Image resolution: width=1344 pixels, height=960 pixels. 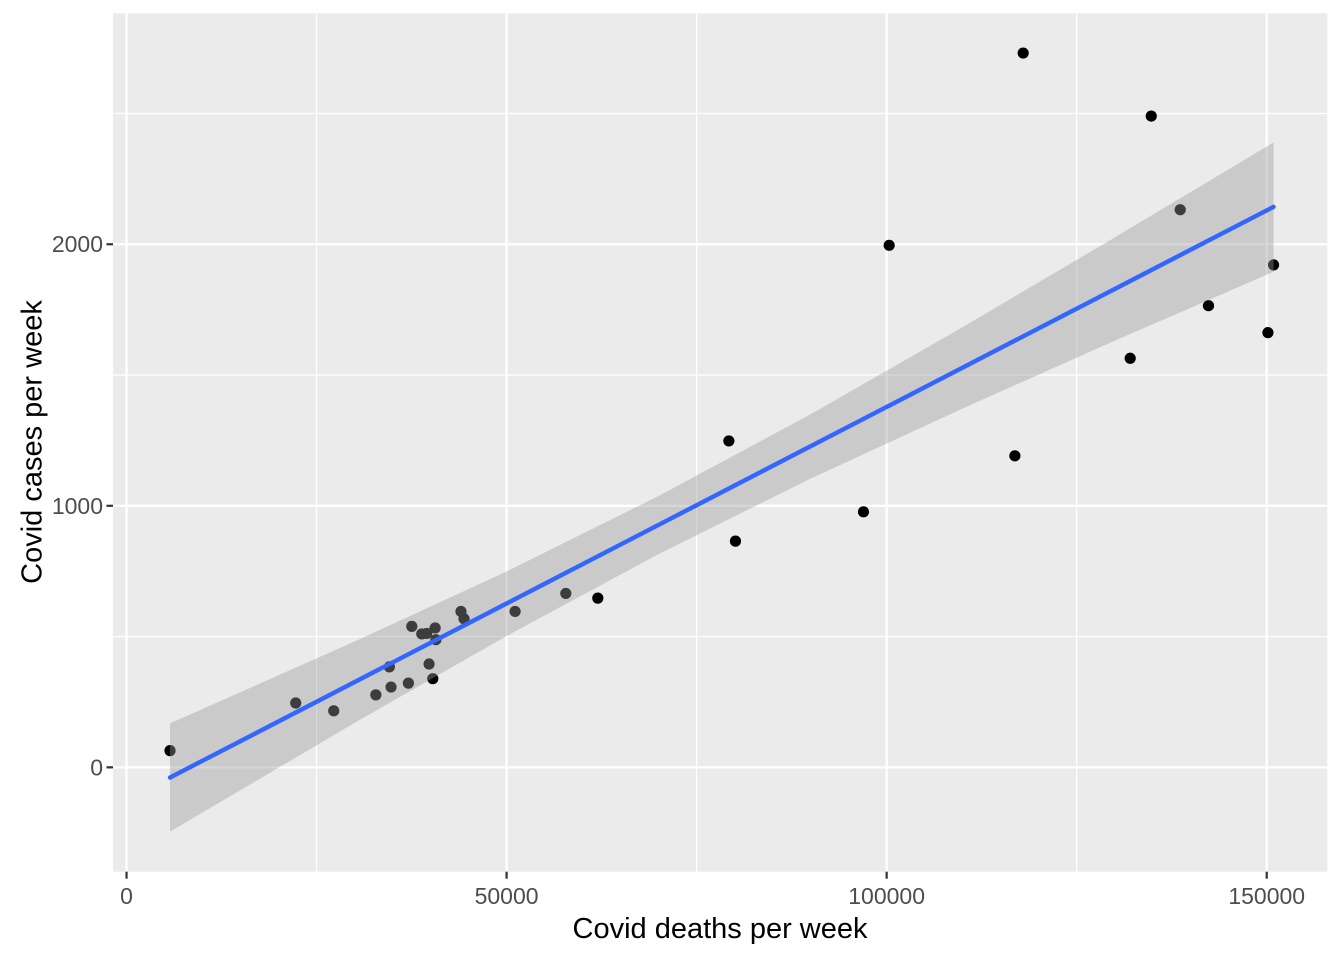 What do you see at coordinates (126, 896) in the screenshot?
I see `x-tick-label: 0` at bounding box center [126, 896].